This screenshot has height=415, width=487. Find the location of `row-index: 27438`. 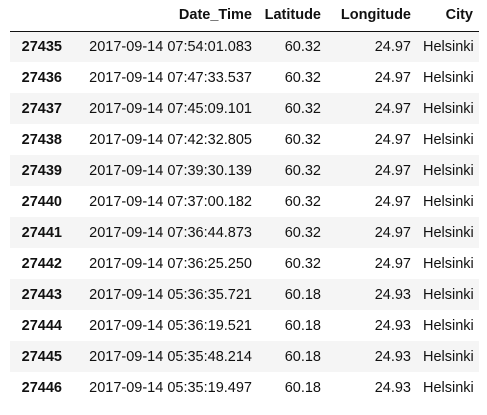

row-index: 27438 is located at coordinates (41, 139).